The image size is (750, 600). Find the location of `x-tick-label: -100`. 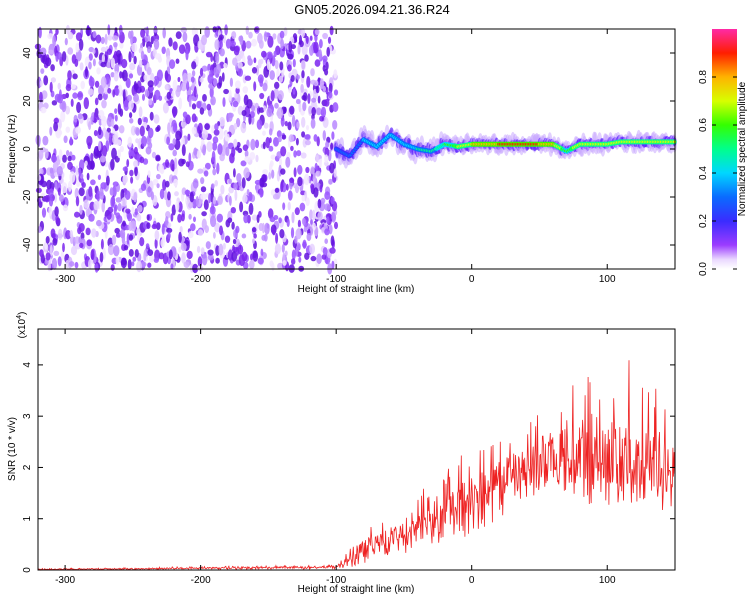

x-tick-label: -100 is located at coordinates (336, 580).